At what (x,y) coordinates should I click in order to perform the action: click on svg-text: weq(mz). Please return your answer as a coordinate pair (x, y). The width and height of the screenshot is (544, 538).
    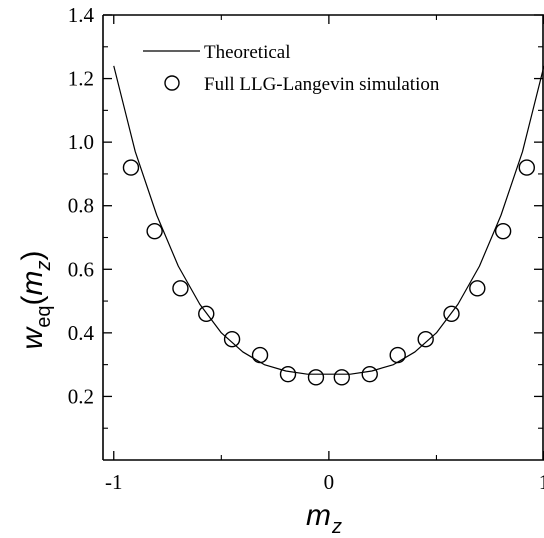
    Looking at the image, I should click on (35, 300).